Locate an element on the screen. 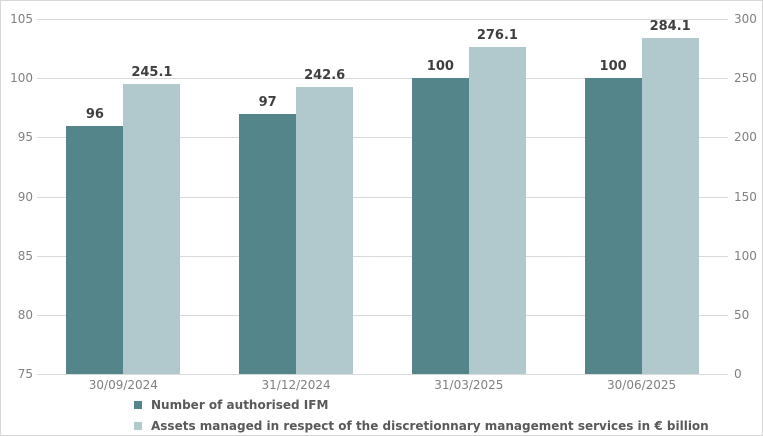 The width and height of the screenshot is (763, 436). bar-value-label: 284.1 is located at coordinates (670, 26).